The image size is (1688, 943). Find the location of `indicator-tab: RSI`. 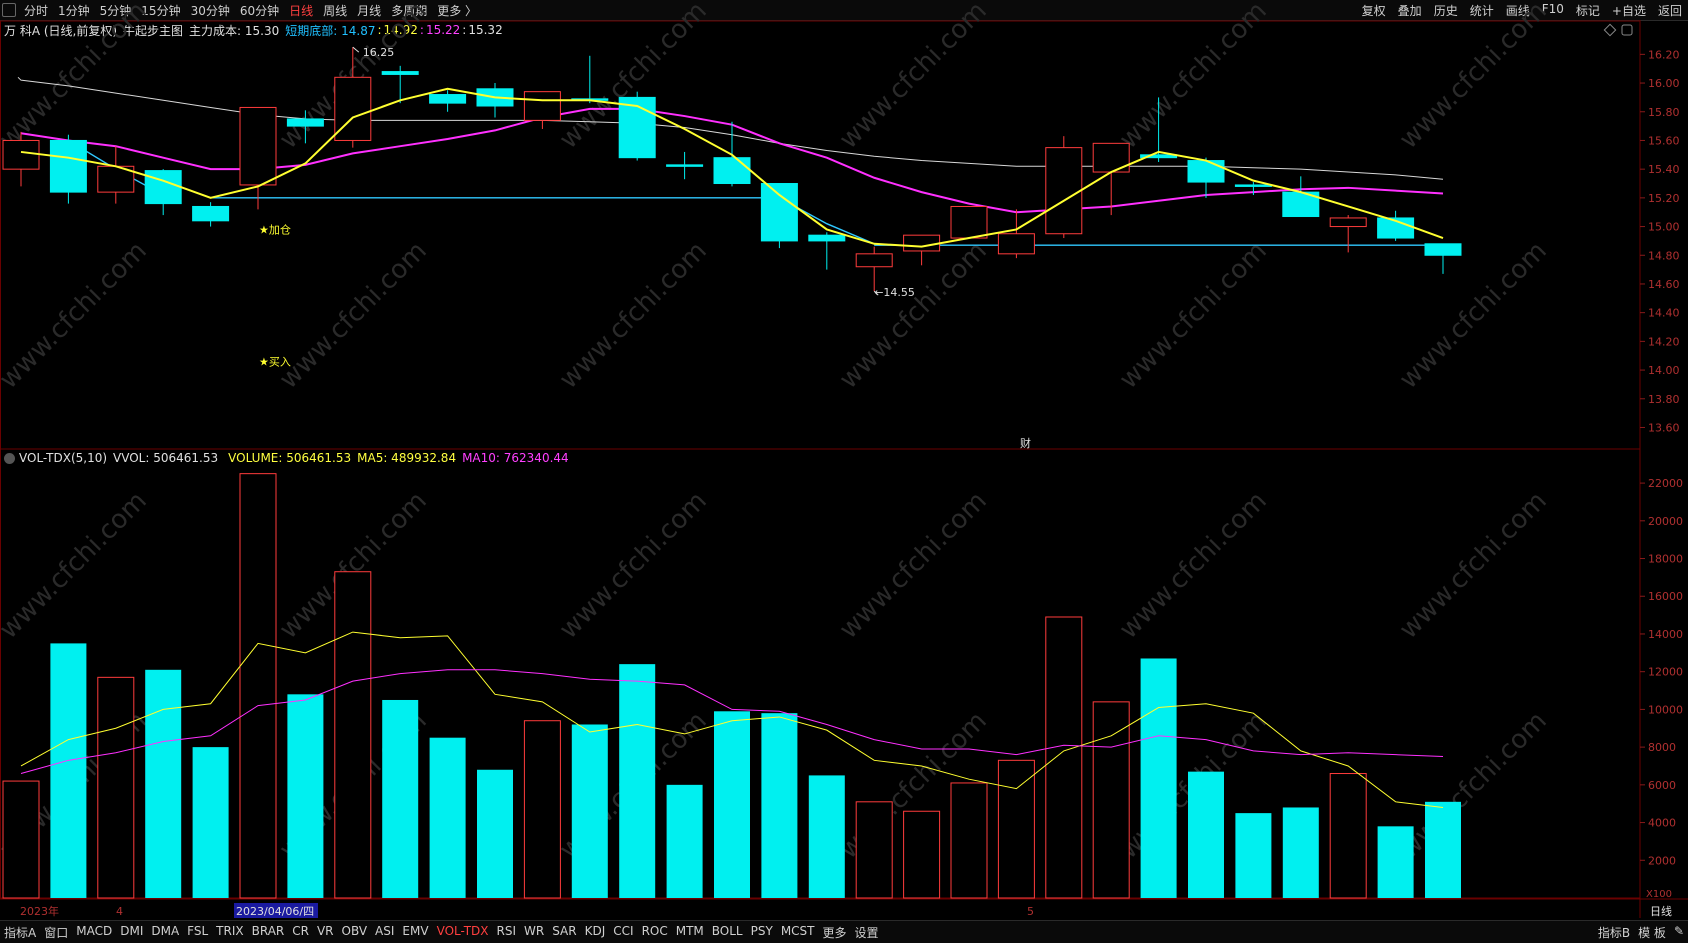

indicator-tab: RSI is located at coordinates (506, 930).